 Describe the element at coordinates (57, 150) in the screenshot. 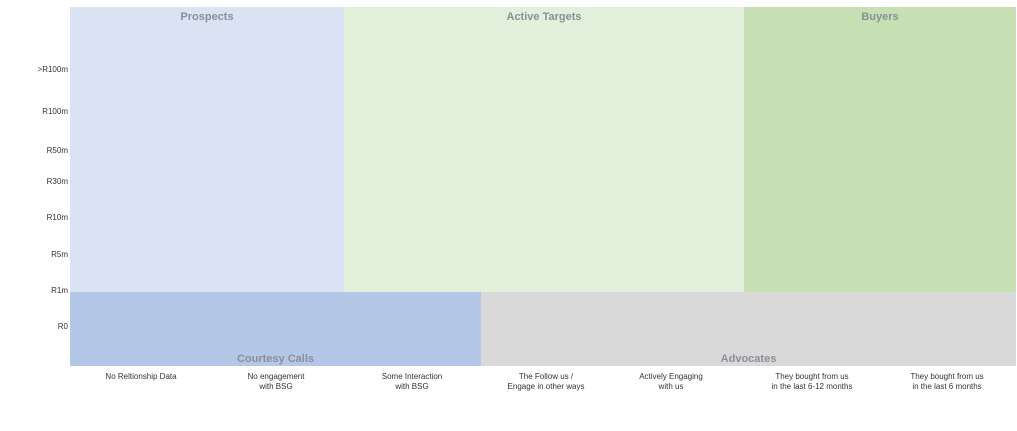

I see `y-label: R50m` at that location.